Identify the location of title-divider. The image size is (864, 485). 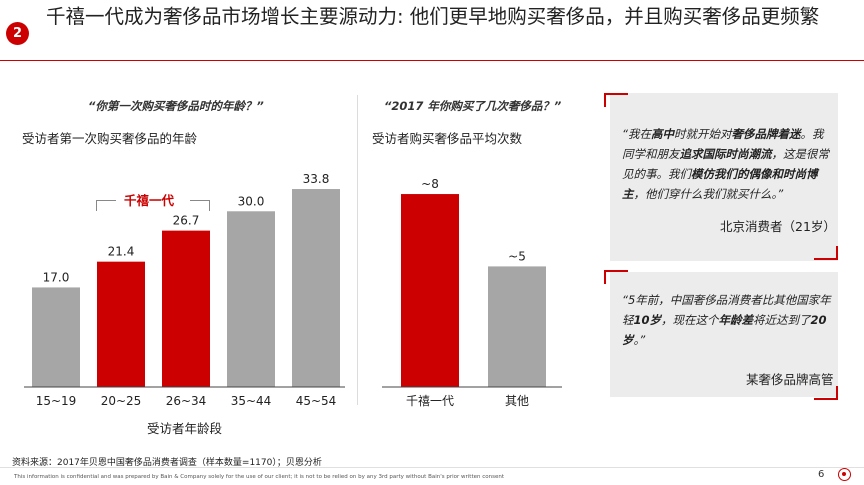
(432, 60).